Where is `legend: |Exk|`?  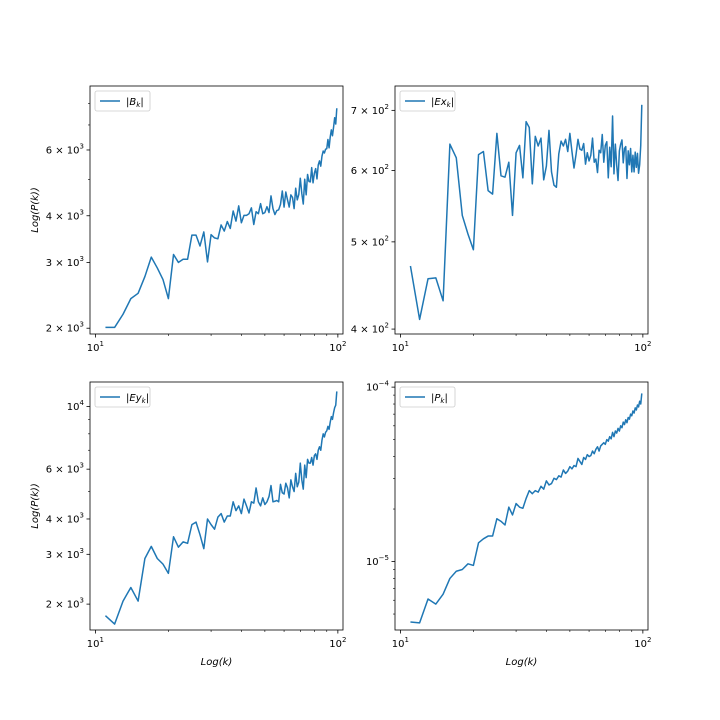
legend: |Exk| is located at coordinates (427, 101).